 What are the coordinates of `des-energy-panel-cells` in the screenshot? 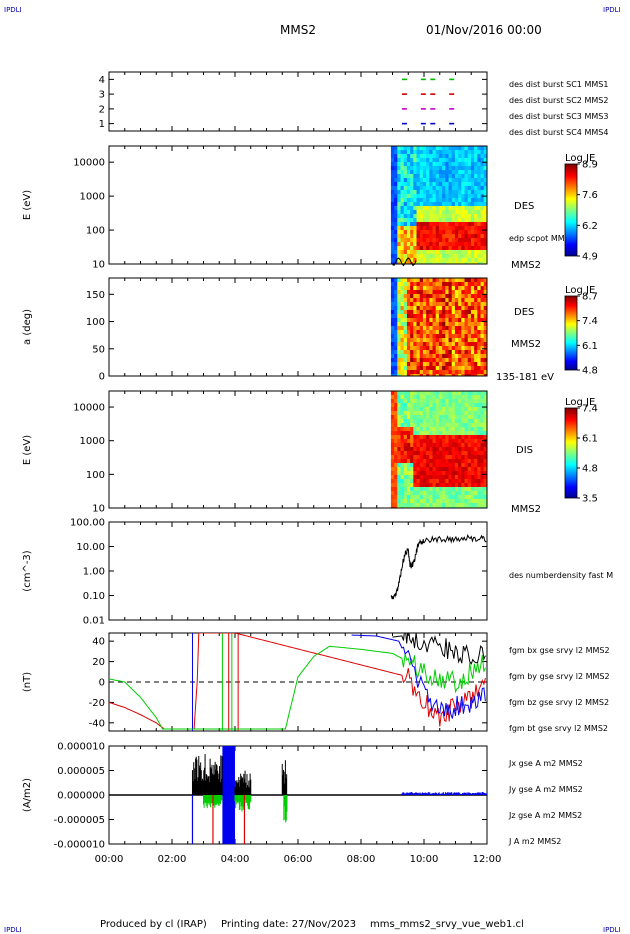 It's located at (438, 205).